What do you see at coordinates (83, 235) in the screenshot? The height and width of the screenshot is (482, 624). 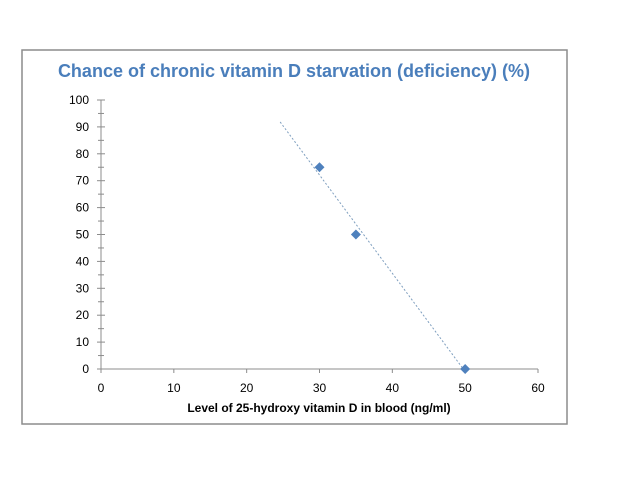 I see `y-tick-label: 50` at bounding box center [83, 235].